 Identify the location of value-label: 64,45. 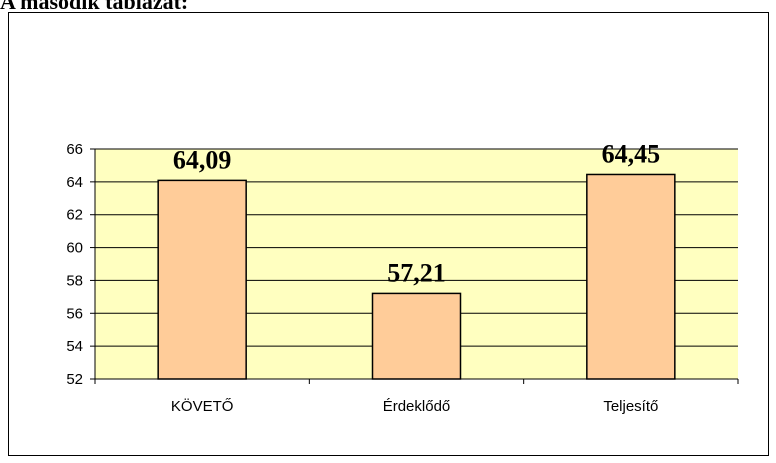
(631, 153).